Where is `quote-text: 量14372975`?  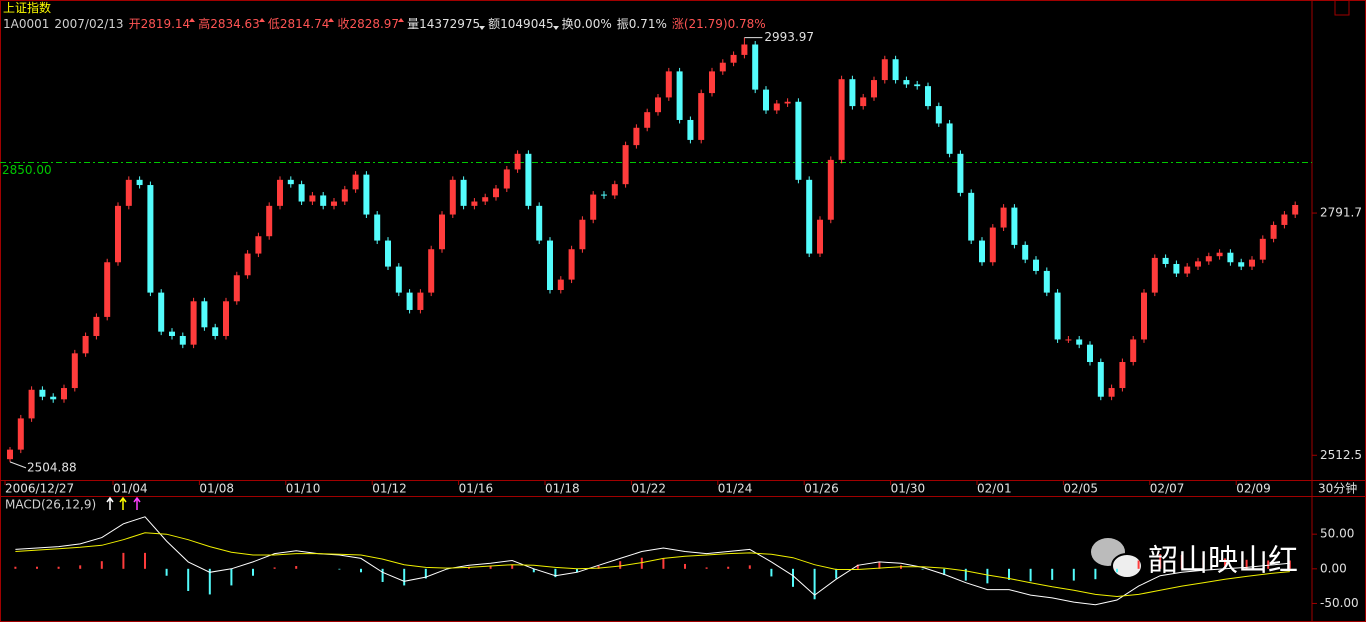
quote-text: 量14372975 is located at coordinates (444, 24).